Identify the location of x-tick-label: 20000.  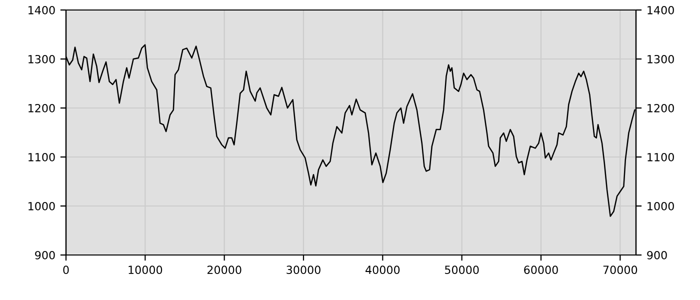
(224, 270).